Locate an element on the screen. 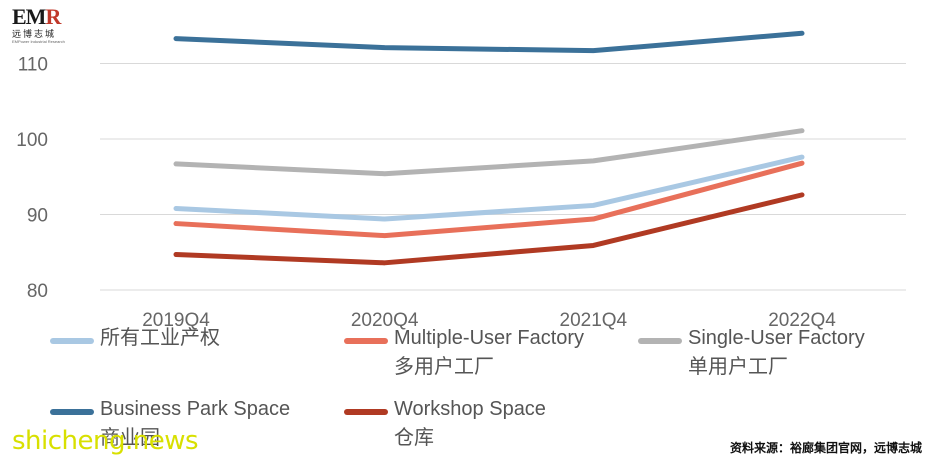  legend-label-multi: Multiple-User Factory is located at coordinates (489, 338).